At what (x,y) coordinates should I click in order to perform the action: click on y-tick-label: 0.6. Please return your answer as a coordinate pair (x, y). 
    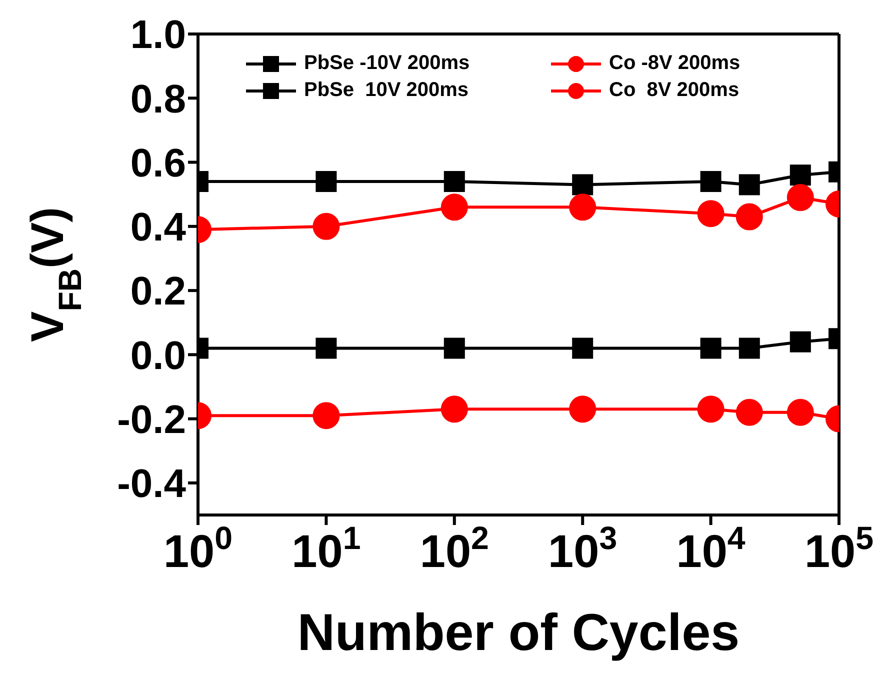
    Looking at the image, I should click on (158, 163).